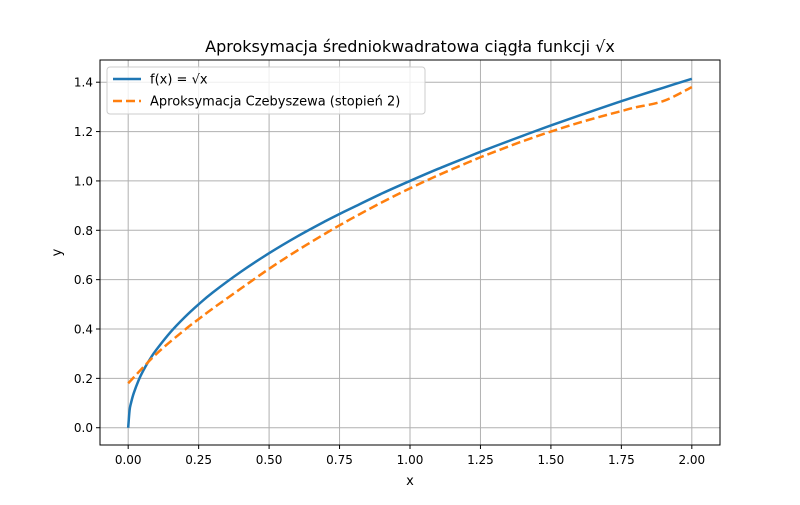 This screenshot has height=505, width=800. I want to click on x-tick-label: 1.75, so click(621, 460).